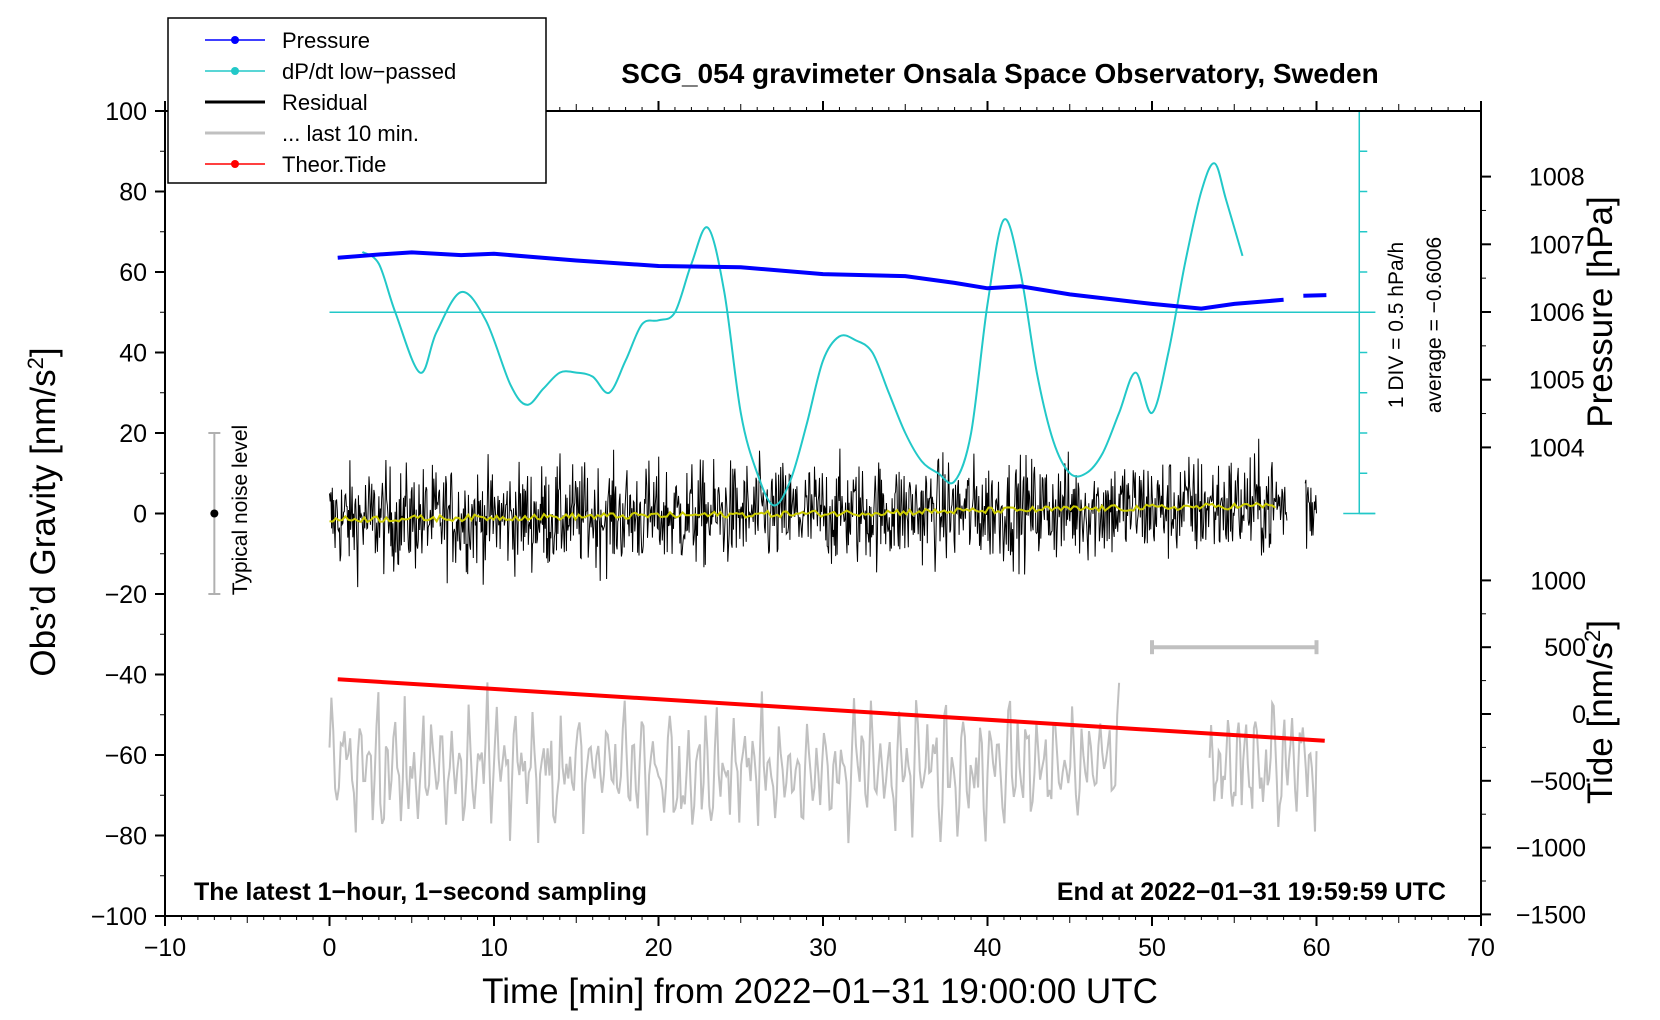  What do you see at coordinates (35, 363) in the screenshot?
I see `y-axis-title-sup: 2` at bounding box center [35, 363].